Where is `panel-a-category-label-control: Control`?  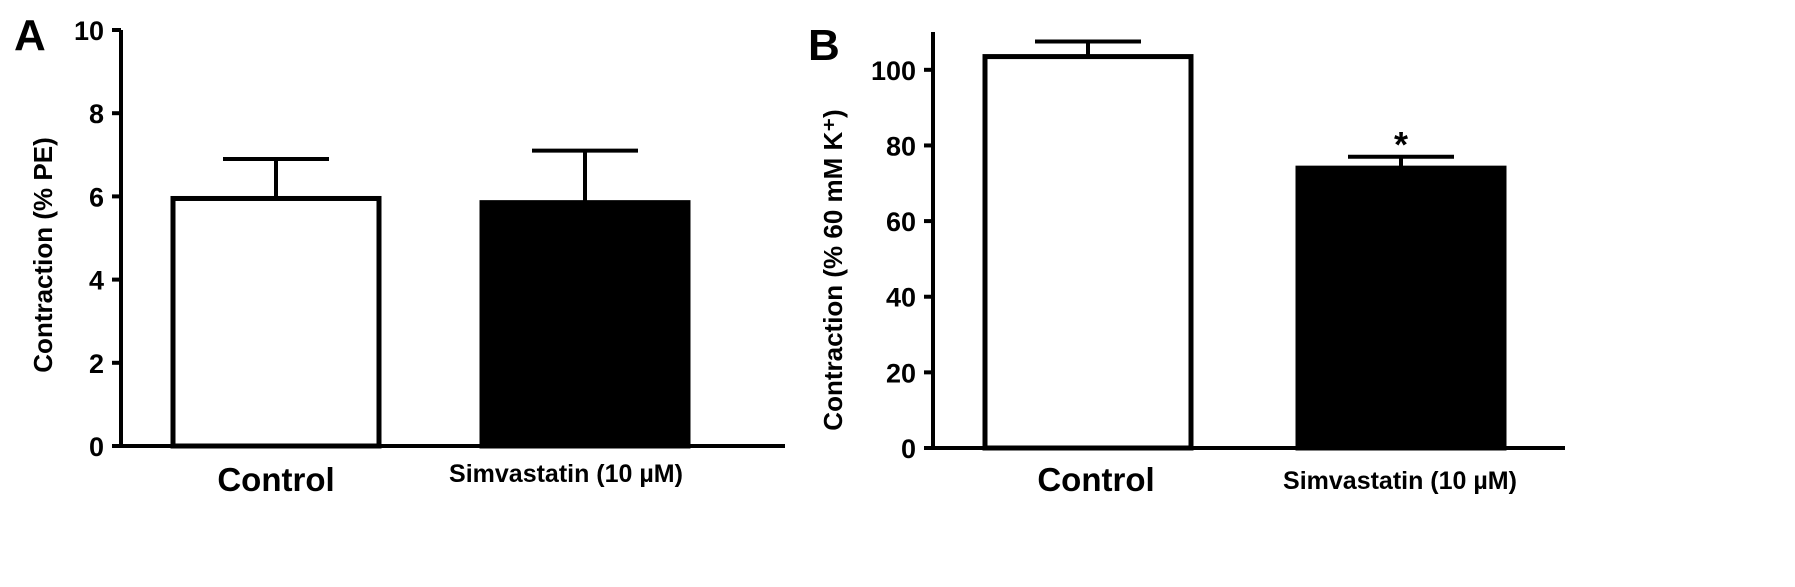
panel-a-category-label-control: Control is located at coordinates (275, 479).